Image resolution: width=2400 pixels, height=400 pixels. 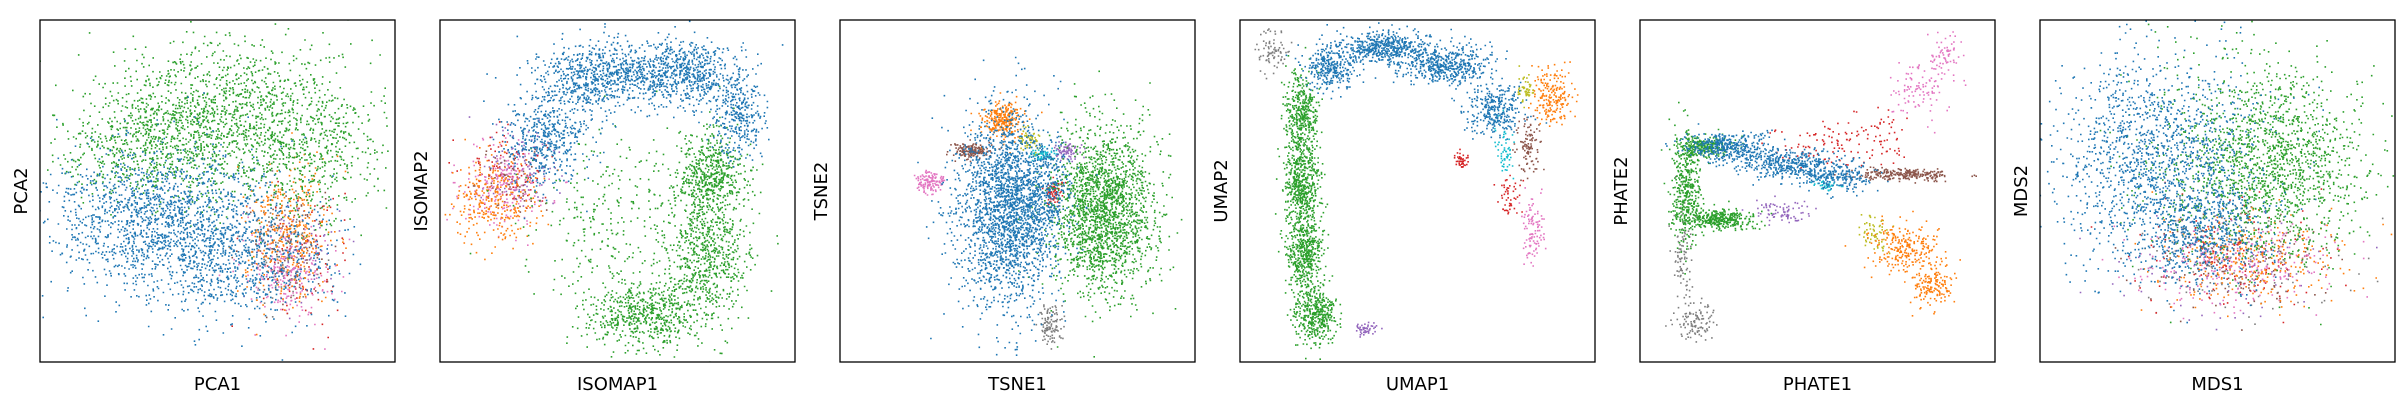 What do you see at coordinates (1817, 384) in the screenshot?
I see `x-axis-label: PHATE1` at bounding box center [1817, 384].